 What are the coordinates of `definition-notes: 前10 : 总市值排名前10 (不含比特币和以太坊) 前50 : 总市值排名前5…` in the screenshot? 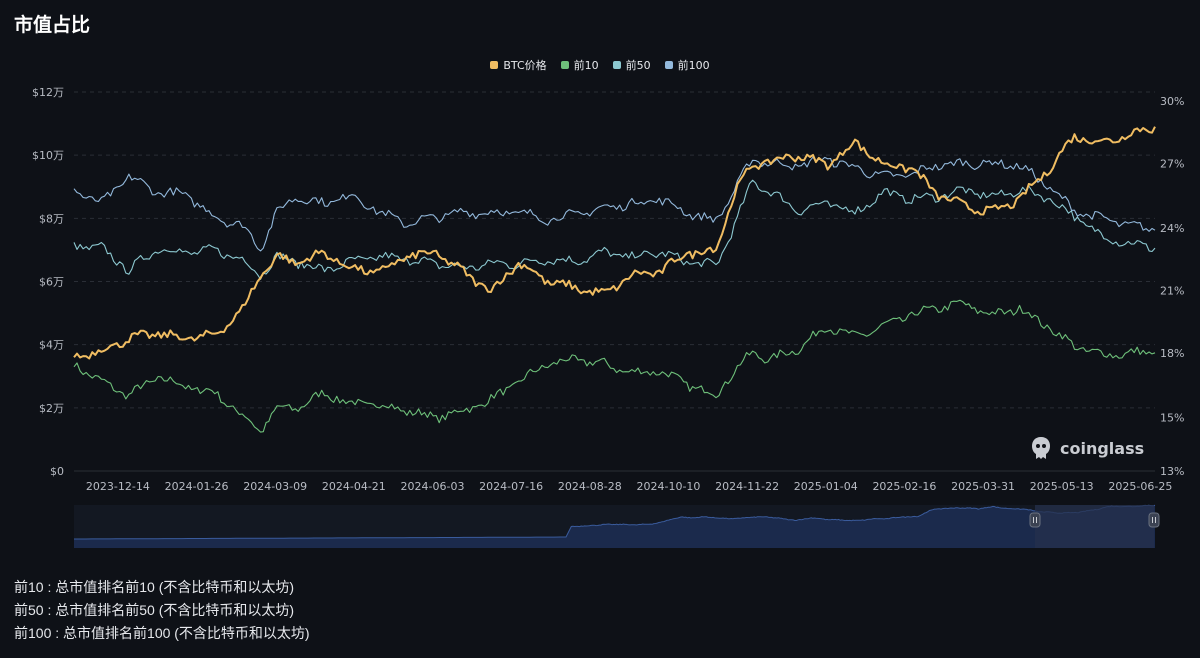 It's located at (162, 610).